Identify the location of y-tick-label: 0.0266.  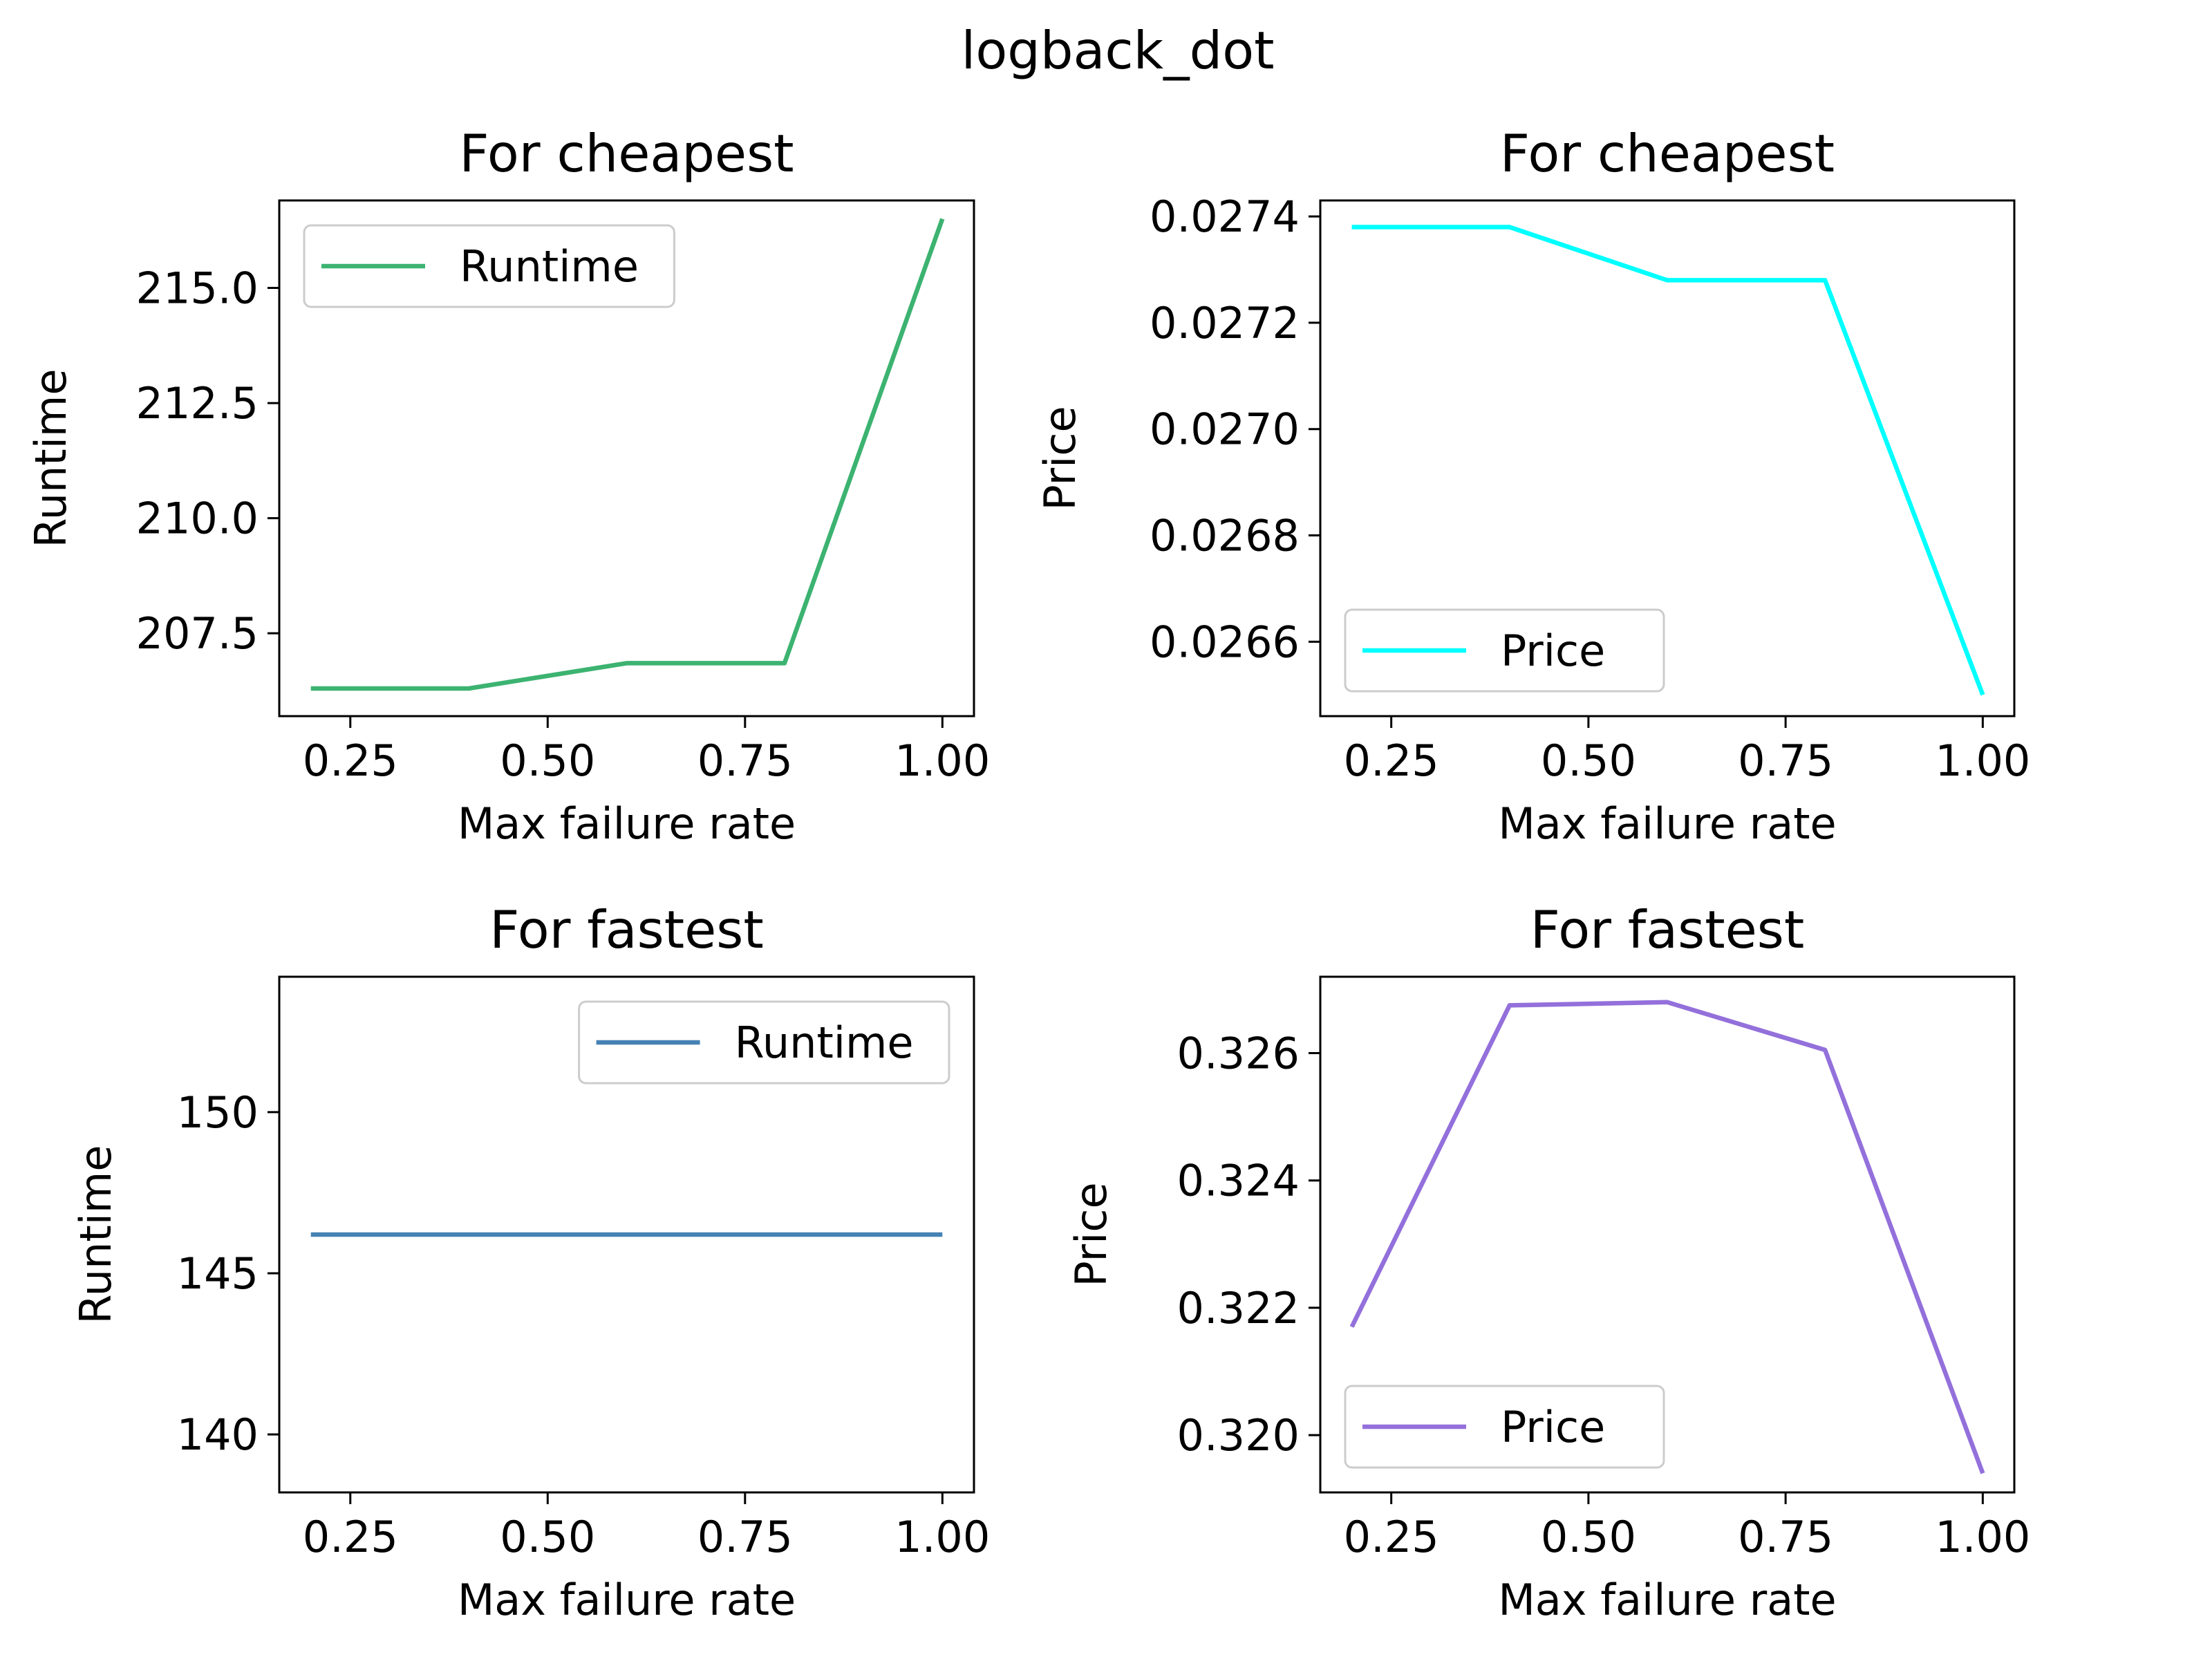
(1225, 642).